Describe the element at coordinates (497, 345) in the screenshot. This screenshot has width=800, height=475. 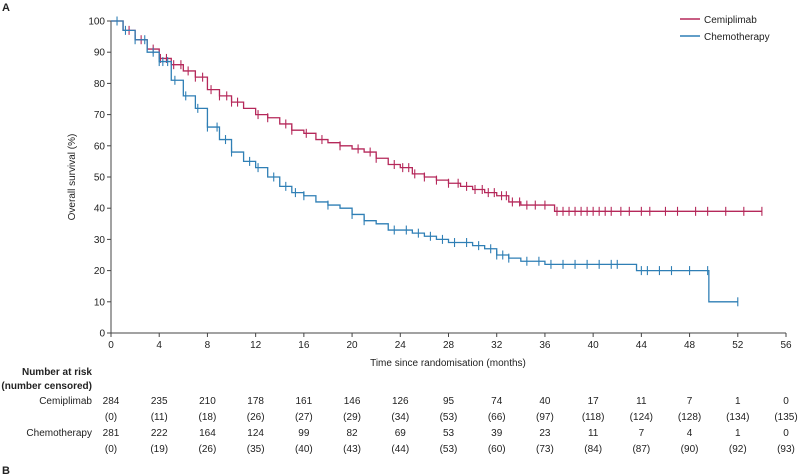
I see `x-tick-label-32: 32` at that location.